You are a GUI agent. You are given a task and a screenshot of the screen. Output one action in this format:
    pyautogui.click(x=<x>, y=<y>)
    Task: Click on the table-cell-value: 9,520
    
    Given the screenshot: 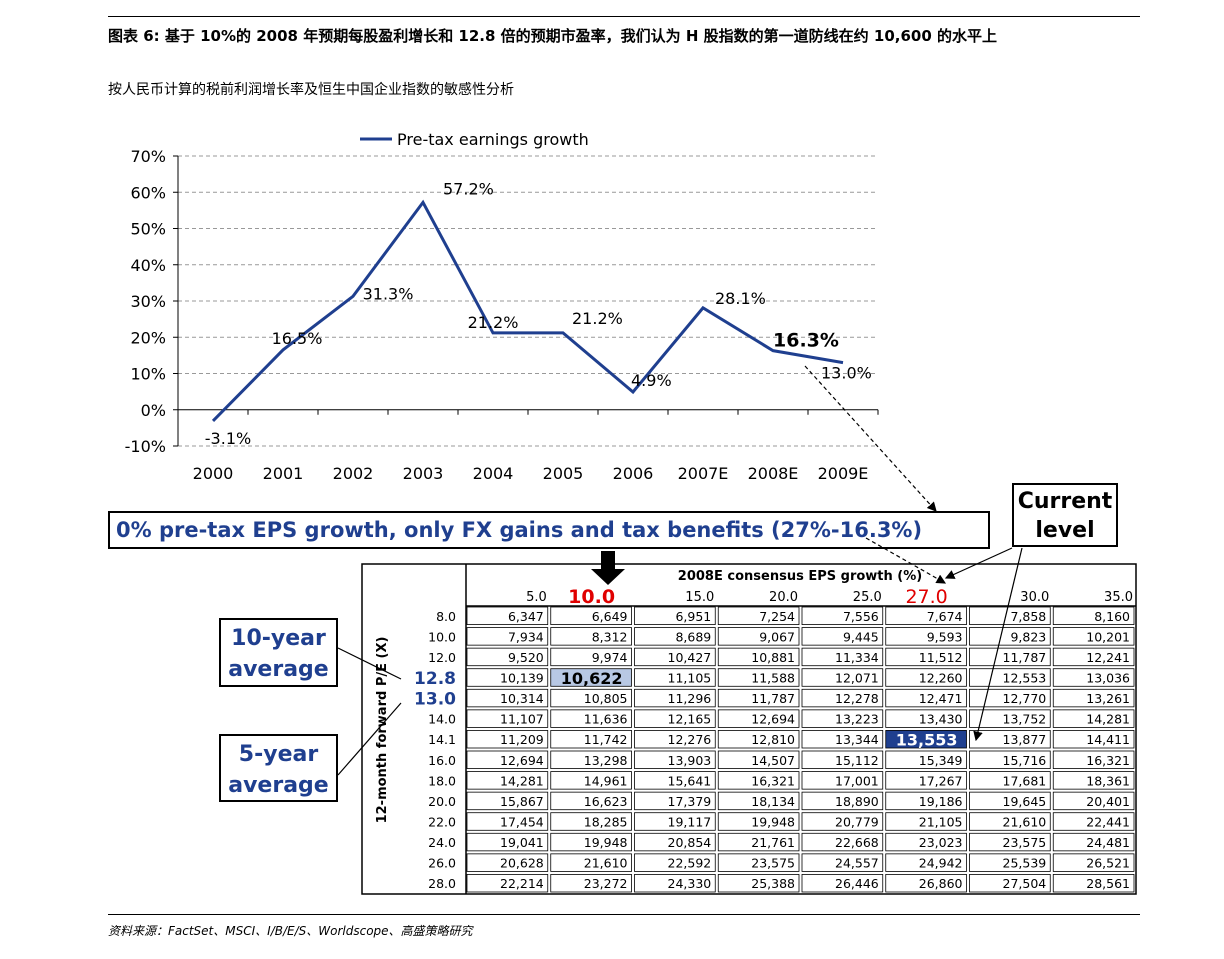 What is the action you would take?
    pyautogui.click(x=526, y=657)
    